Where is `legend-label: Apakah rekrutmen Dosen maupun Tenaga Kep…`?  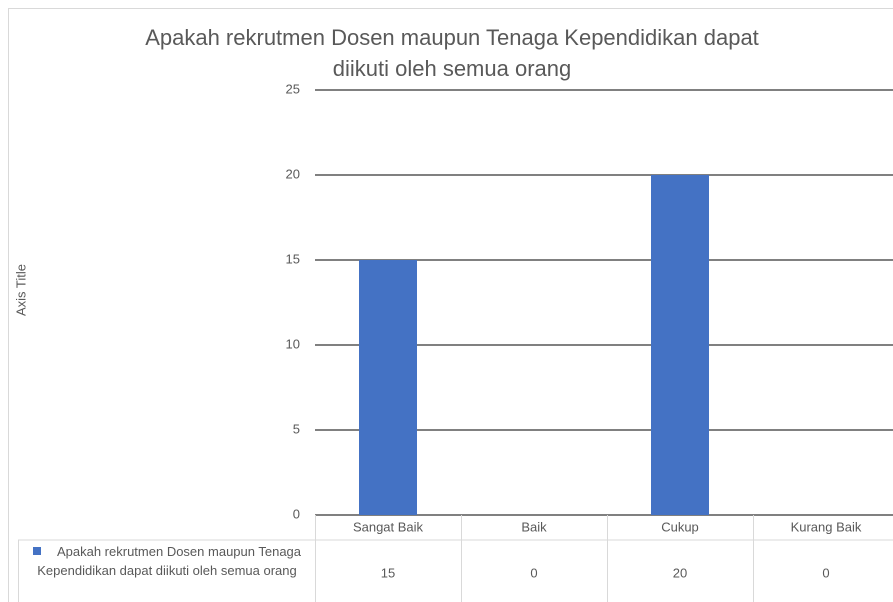
legend-label: Apakah rekrutmen Dosen maupun Tenaga Kep… is located at coordinates (169, 561).